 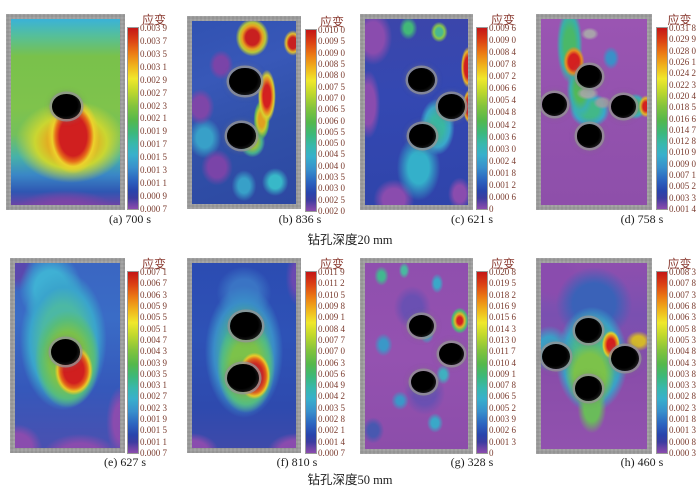 I want to click on colorbar-tick-label: 0.006 0, so click(x=331, y=120).